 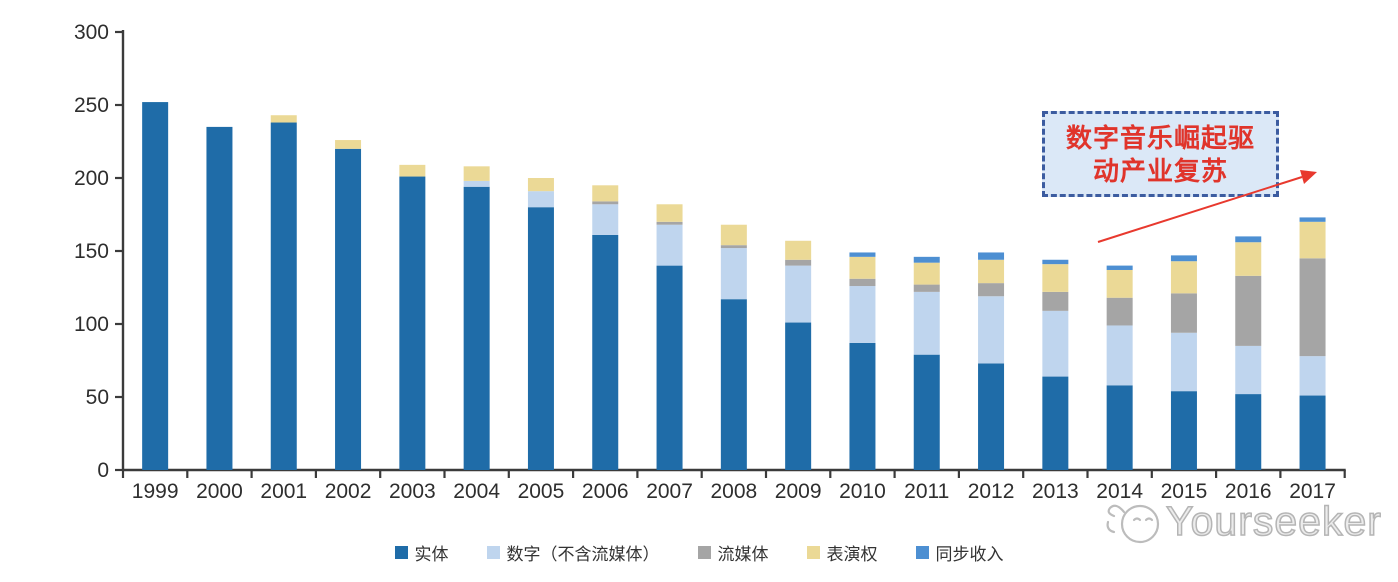 What do you see at coordinates (743, 554) in the screenshot?
I see `legend-label: 流媒体` at bounding box center [743, 554].